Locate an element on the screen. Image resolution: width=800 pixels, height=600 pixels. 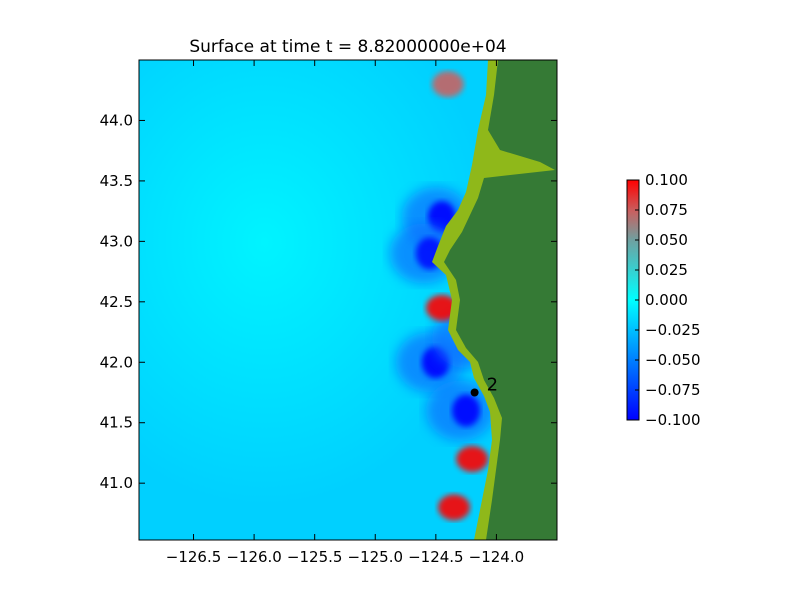
colorbar-tick-label: 0.000 is located at coordinates (666, 300).